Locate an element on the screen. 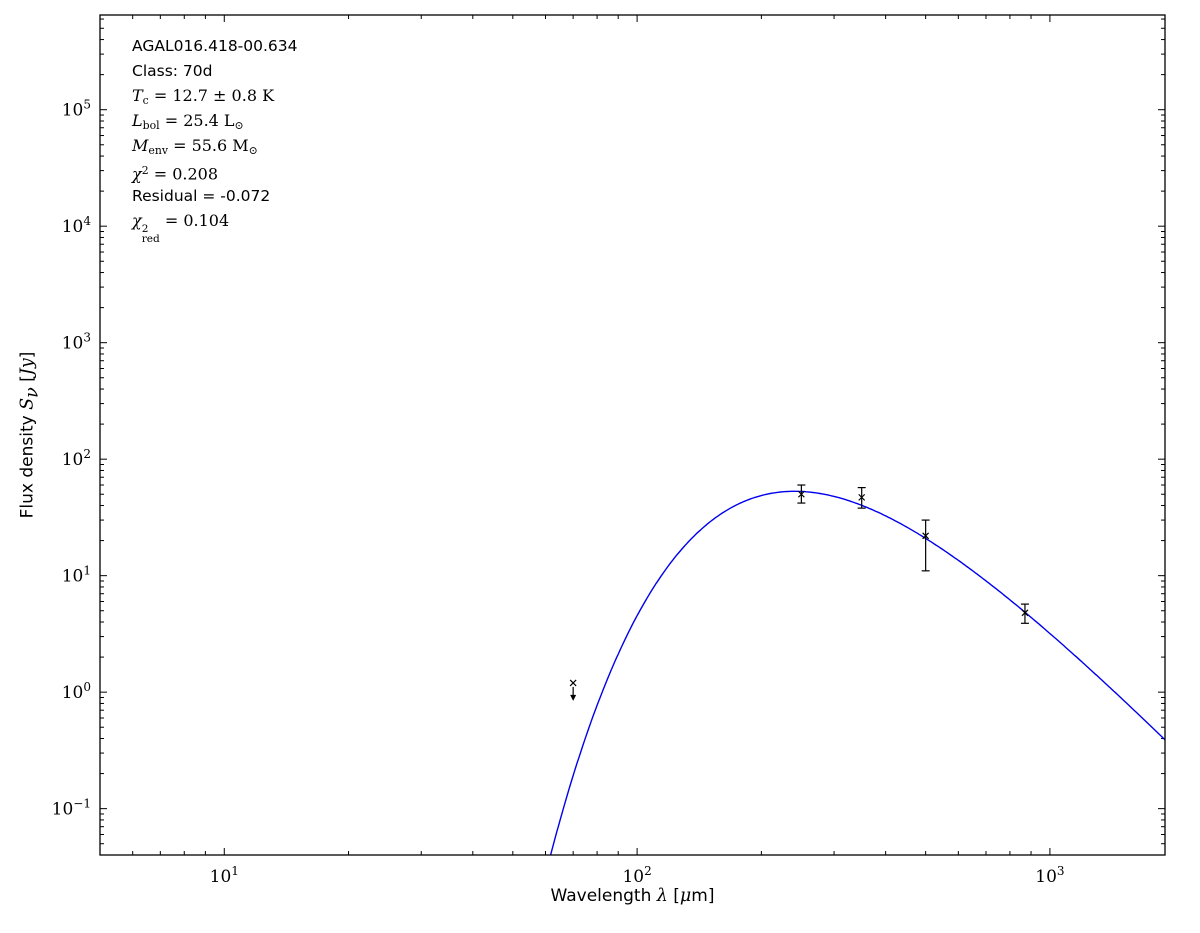 Image resolution: width=1200 pixels, height=933 pixels. annotation-line: Tc = 12.7 ± 0.8 K is located at coordinates (215, 95).